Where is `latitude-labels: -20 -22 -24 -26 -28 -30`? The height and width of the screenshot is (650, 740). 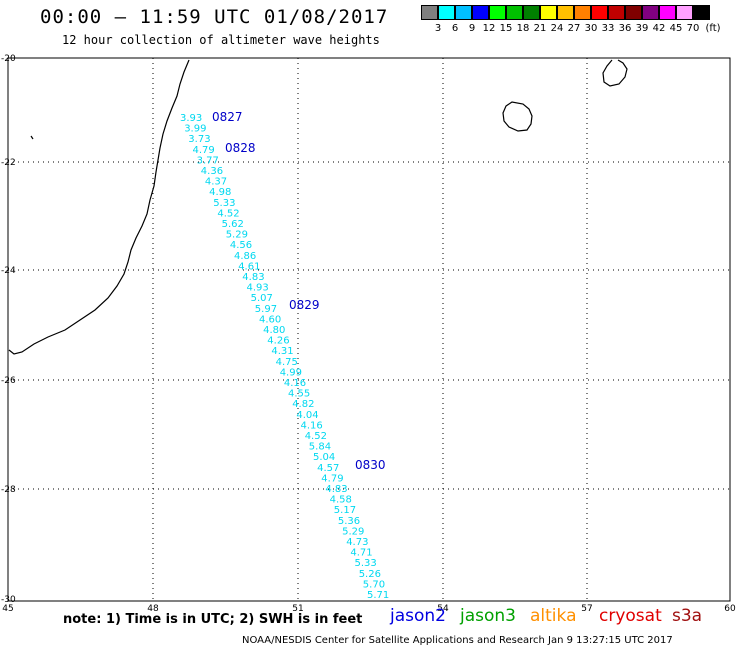 latitude-labels: -20 -22 -24 -26 -28 -30 is located at coordinates (8, 329).